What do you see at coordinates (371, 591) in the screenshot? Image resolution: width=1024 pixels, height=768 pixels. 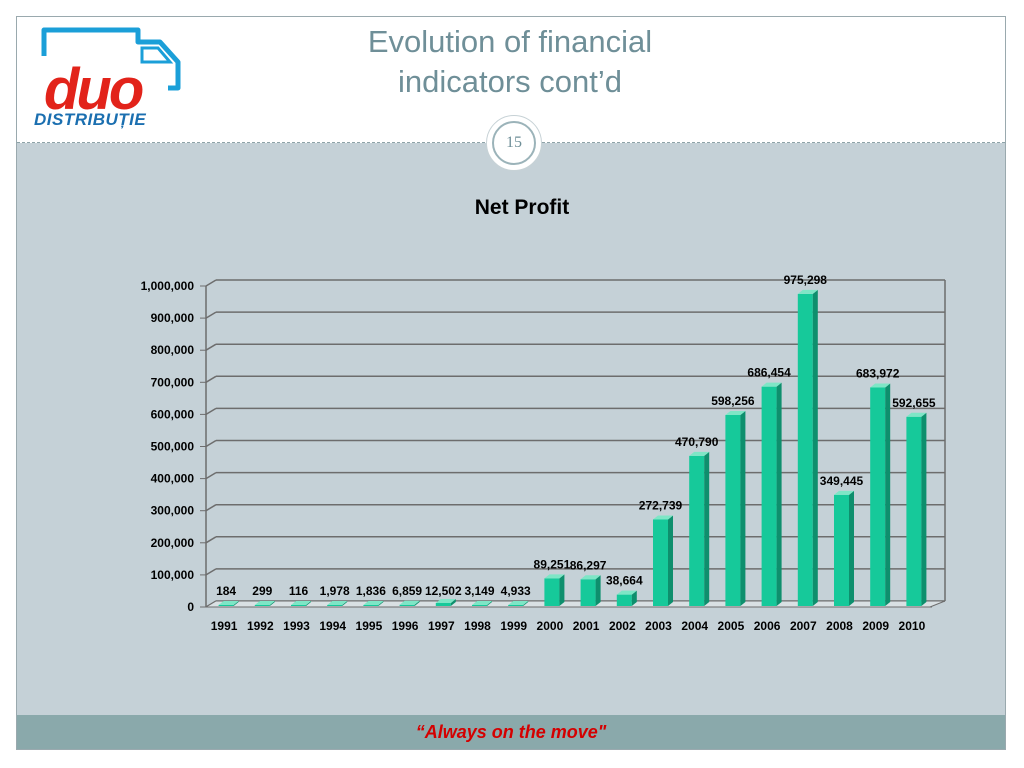 I see `data-label-1995: 1,836` at bounding box center [371, 591].